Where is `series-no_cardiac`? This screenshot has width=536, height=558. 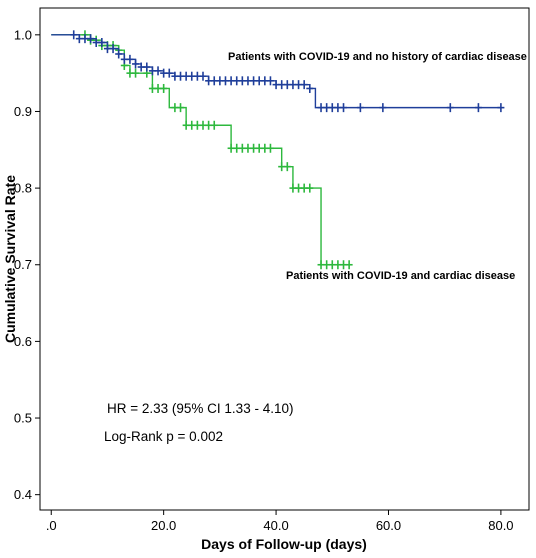 series-no_cardiac is located at coordinates (278, 71).